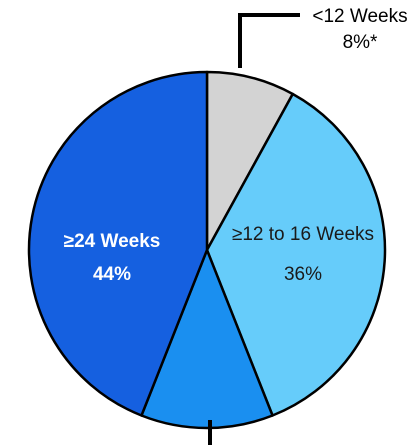 Image resolution: width=414 pixels, height=445 pixels. Describe the element at coordinates (303, 274) in the screenshot. I see `slice-value-12-to-16-weeks: 36%` at that location.